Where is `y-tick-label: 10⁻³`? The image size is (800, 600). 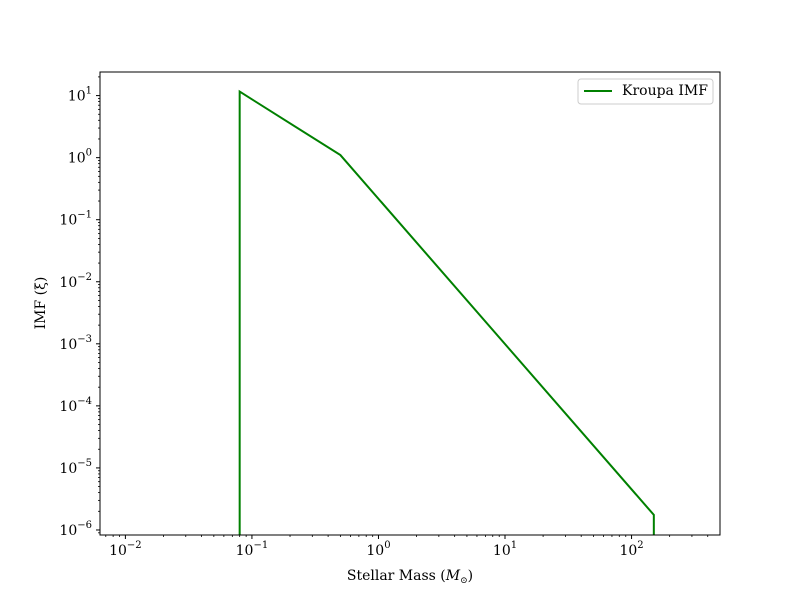 y-tick-label: 10⁻³ is located at coordinates (75, 343).